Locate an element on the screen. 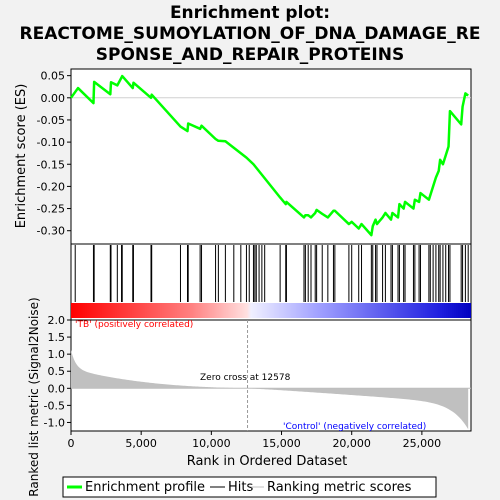 The image size is (500, 500). es-y-tick-label: -0.25 is located at coordinates (51, 209).